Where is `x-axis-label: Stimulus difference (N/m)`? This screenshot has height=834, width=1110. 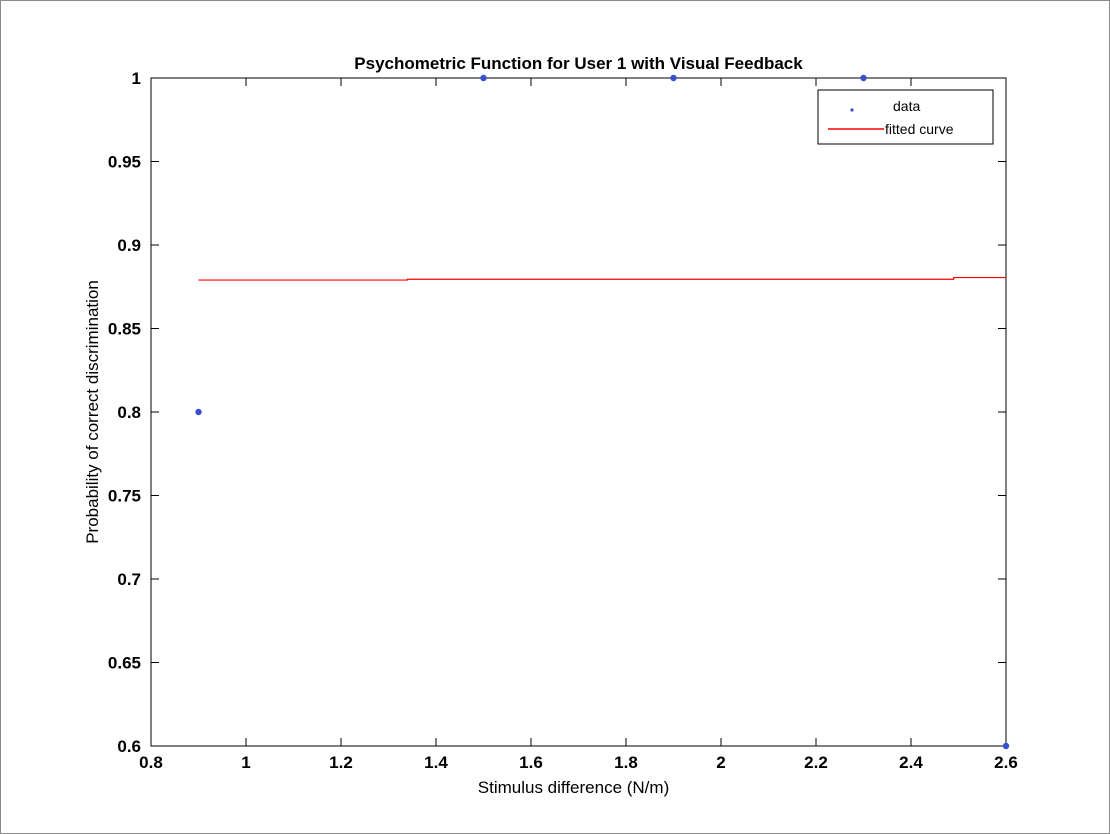
x-axis-label: Stimulus difference (N/m) is located at coordinates (573, 787).